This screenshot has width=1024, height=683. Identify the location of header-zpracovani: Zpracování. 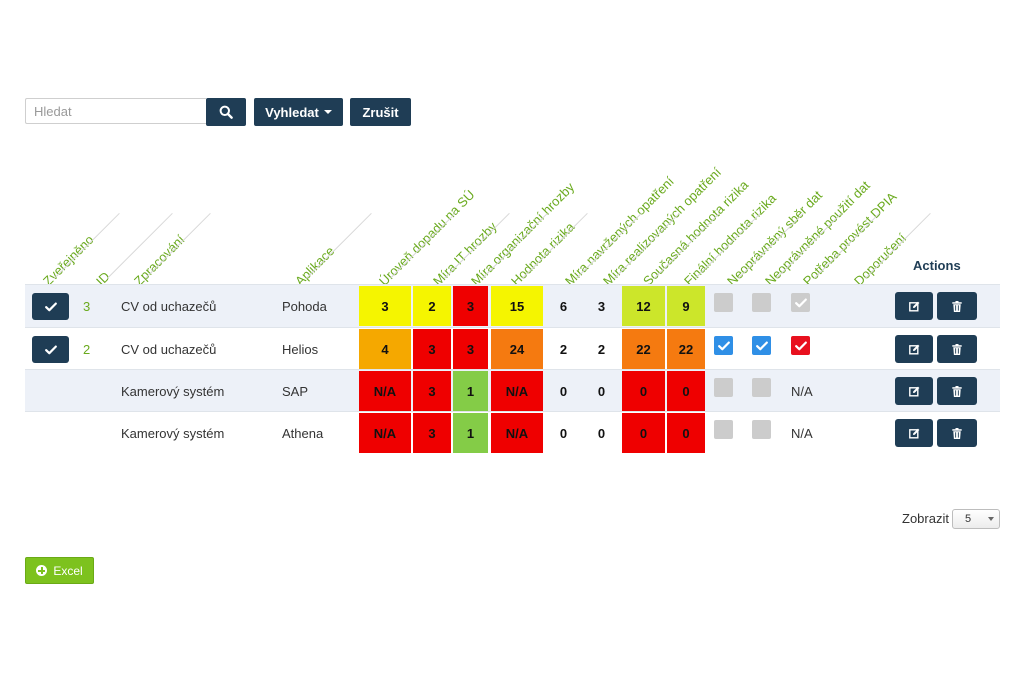
(159, 260).